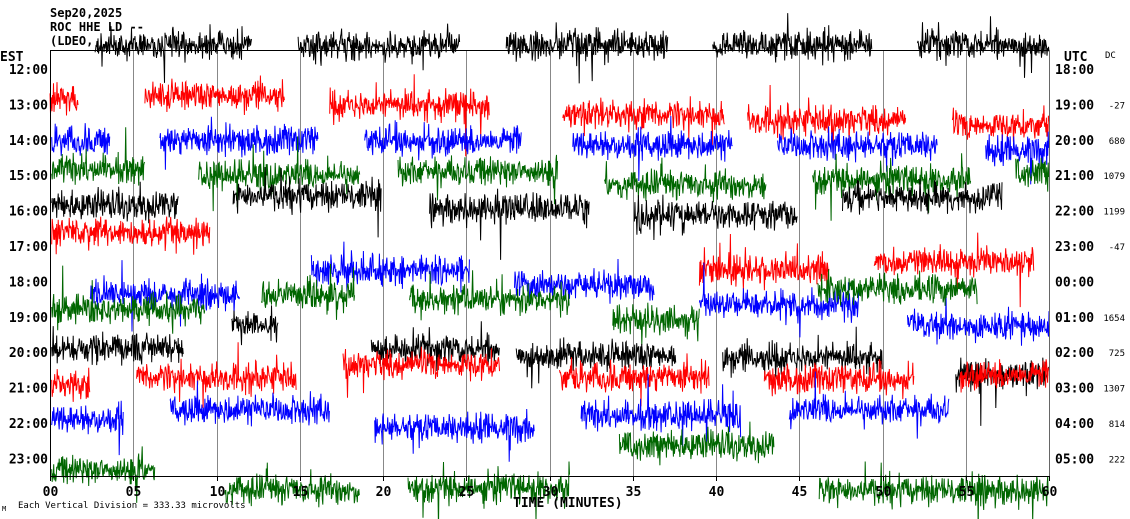 The height and width of the screenshot is (519, 1130). What do you see at coordinates (28, 247) in the screenshot?
I see `est-hour-label: 17:00` at bounding box center [28, 247].